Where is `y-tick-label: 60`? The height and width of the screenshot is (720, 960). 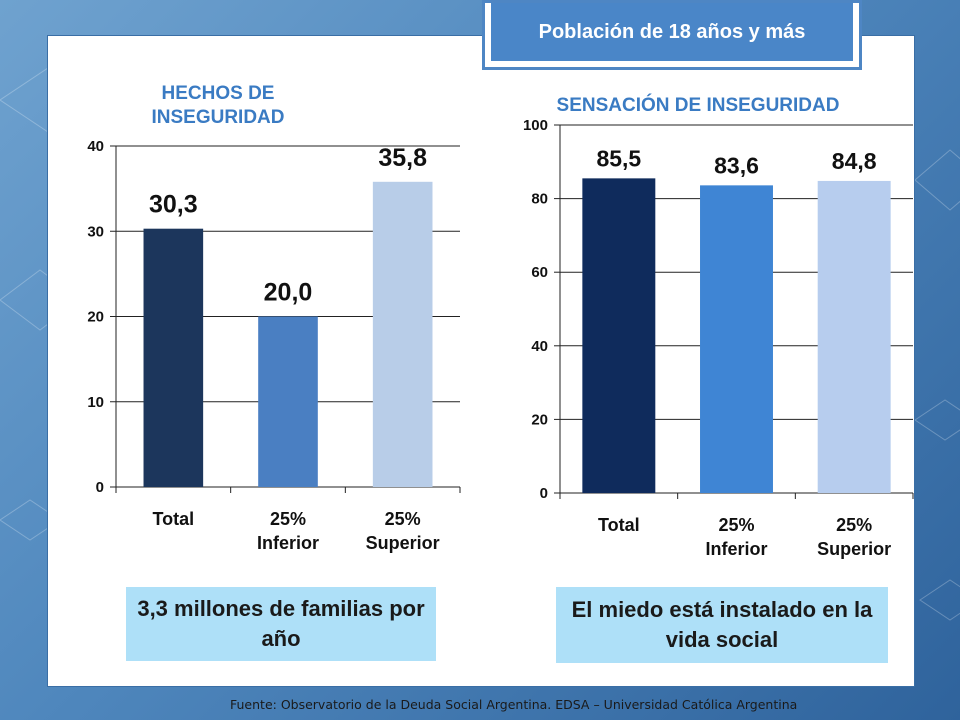 y-tick-label: 60 is located at coordinates (539, 272).